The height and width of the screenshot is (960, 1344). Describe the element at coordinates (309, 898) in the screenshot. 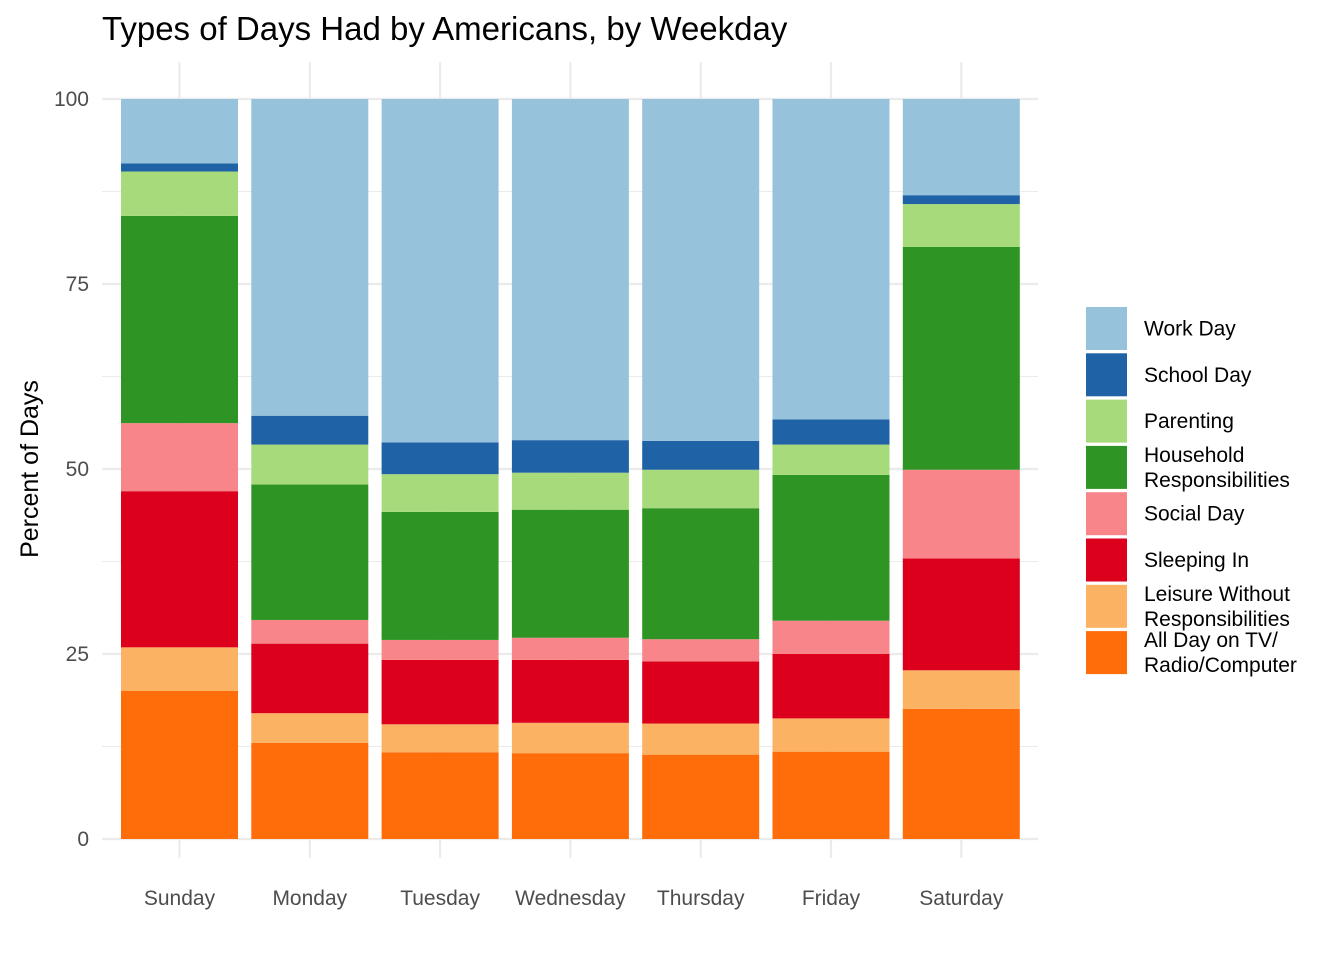

I see `x-tick-label: Monday` at that location.